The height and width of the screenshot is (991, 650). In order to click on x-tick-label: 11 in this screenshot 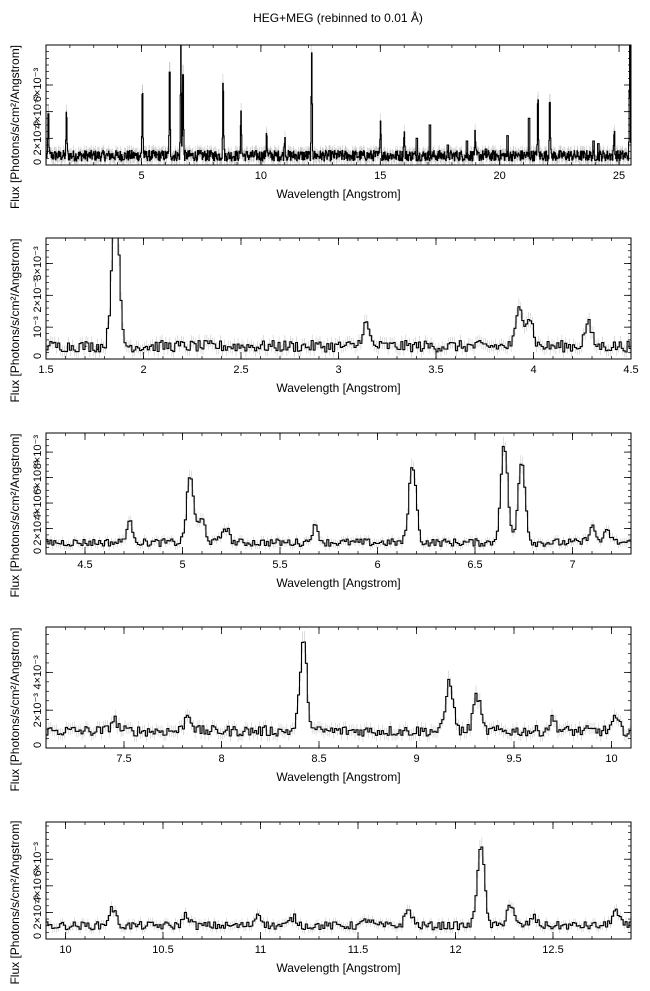, I will do `click(260, 950)`.